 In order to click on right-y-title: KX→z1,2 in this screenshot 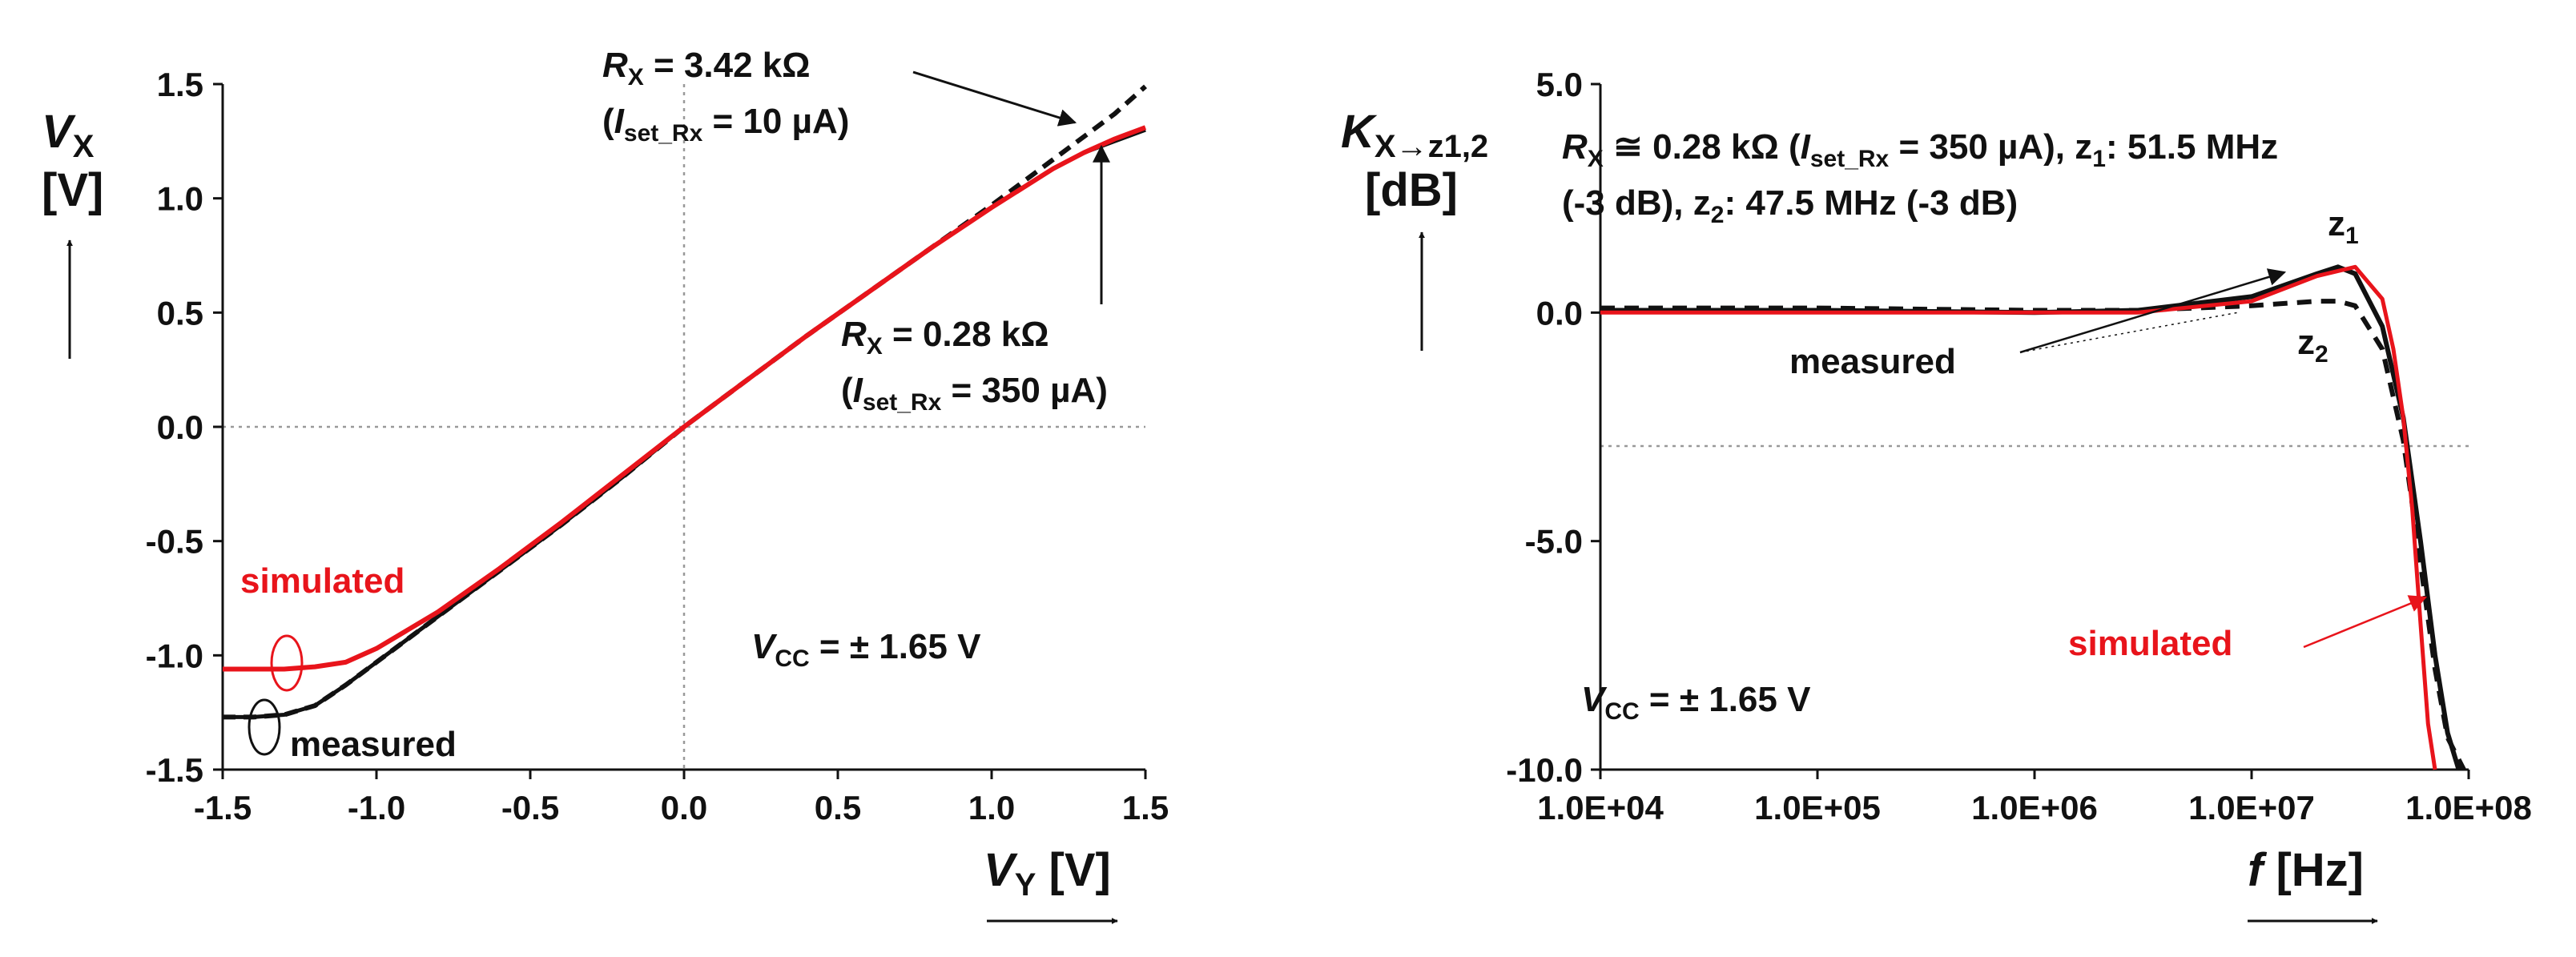, I will do `click(1415, 135)`.